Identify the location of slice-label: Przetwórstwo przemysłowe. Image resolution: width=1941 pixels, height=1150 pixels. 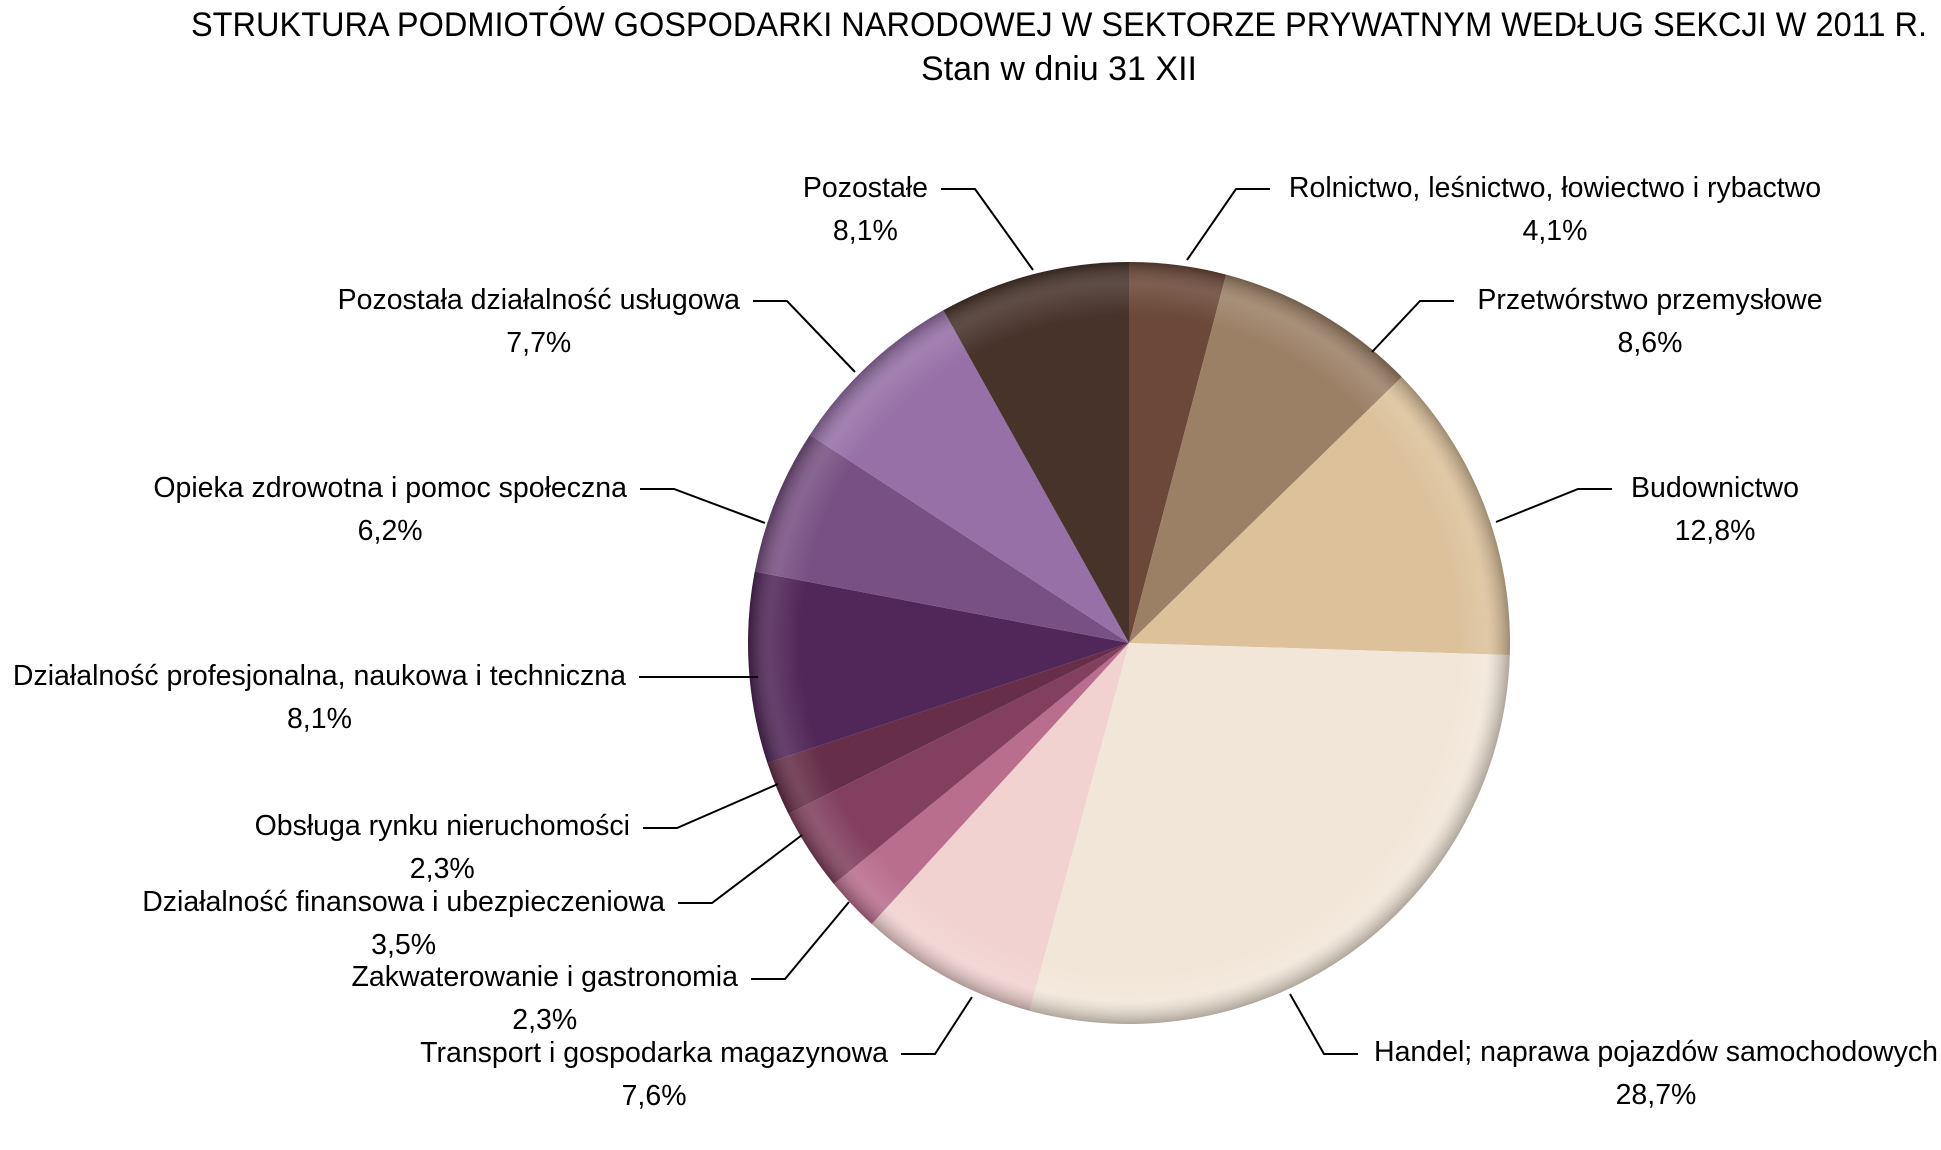
(1649, 300).